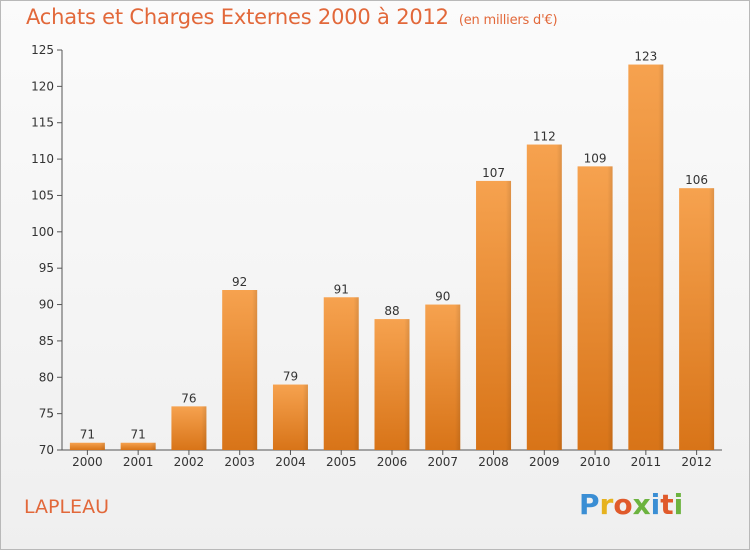 This screenshot has height=550, width=750. What do you see at coordinates (623, 504) in the screenshot?
I see `logo-letter: o` at bounding box center [623, 504].